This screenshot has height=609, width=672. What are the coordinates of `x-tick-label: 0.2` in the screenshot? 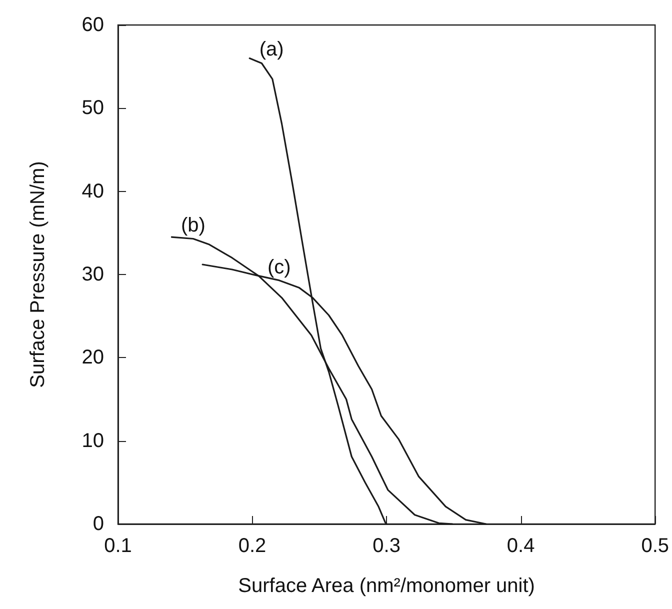 It's located at (252, 546).